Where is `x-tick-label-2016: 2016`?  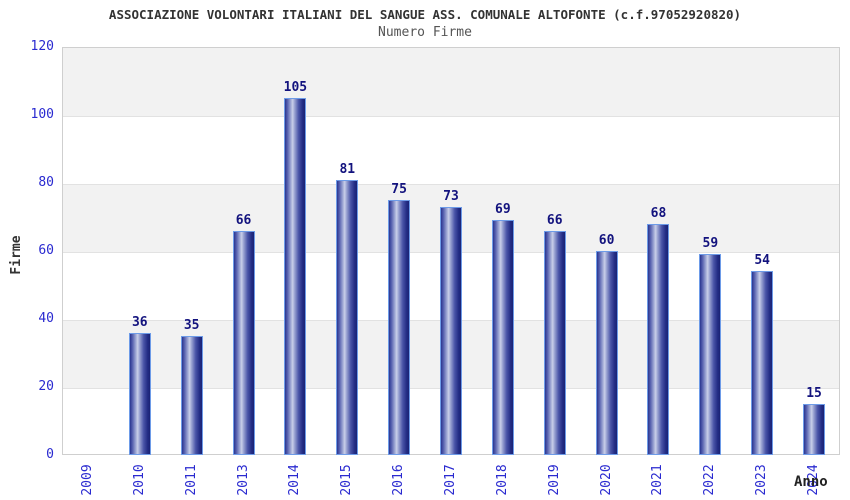
x-tick-label-2016: 2016 is located at coordinates (399, 480).